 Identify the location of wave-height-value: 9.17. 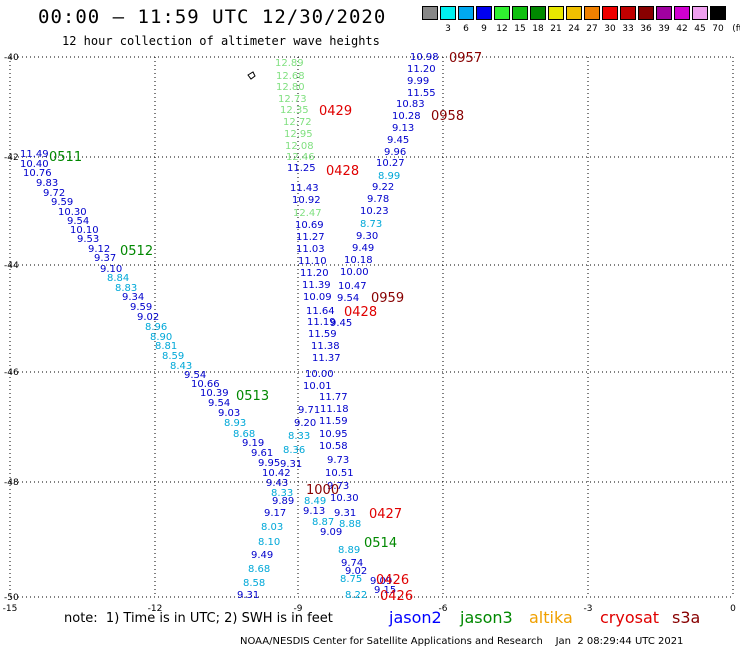
(275, 513).